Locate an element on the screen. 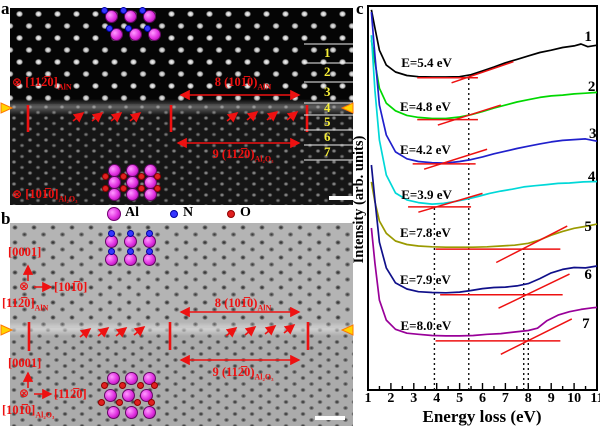 The width and height of the screenshot is (600, 430). curve-number-label: 6 is located at coordinates (588, 274).